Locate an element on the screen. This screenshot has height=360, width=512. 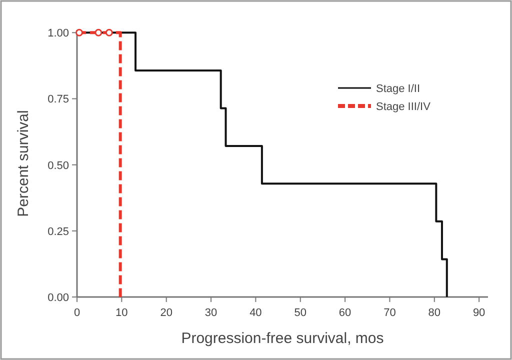
x-tick-label: 20 is located at coordinates (166, 313).